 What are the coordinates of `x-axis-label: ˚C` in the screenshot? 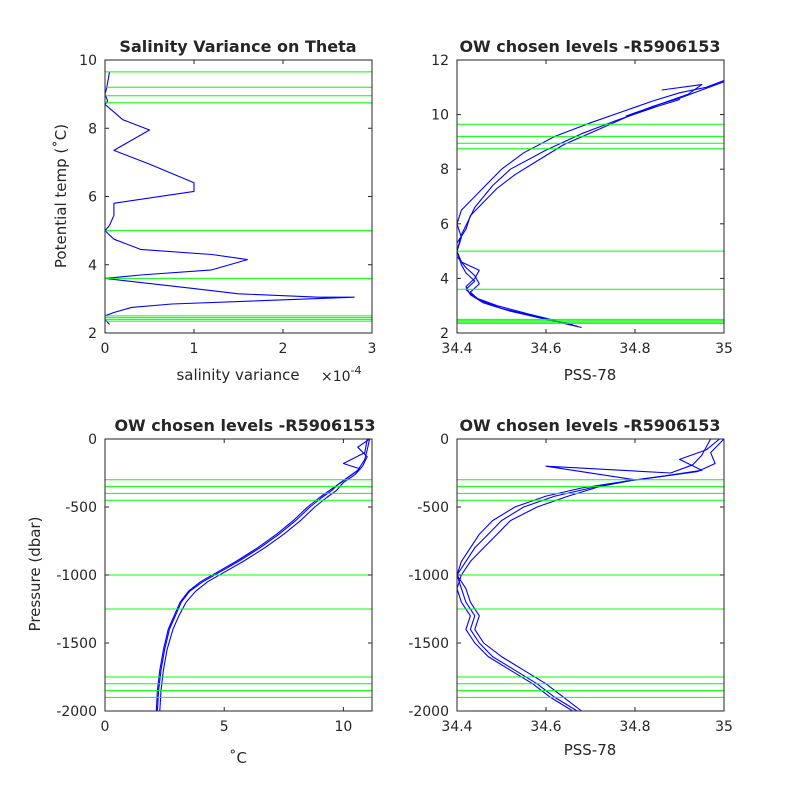 It's located at (238, 758).